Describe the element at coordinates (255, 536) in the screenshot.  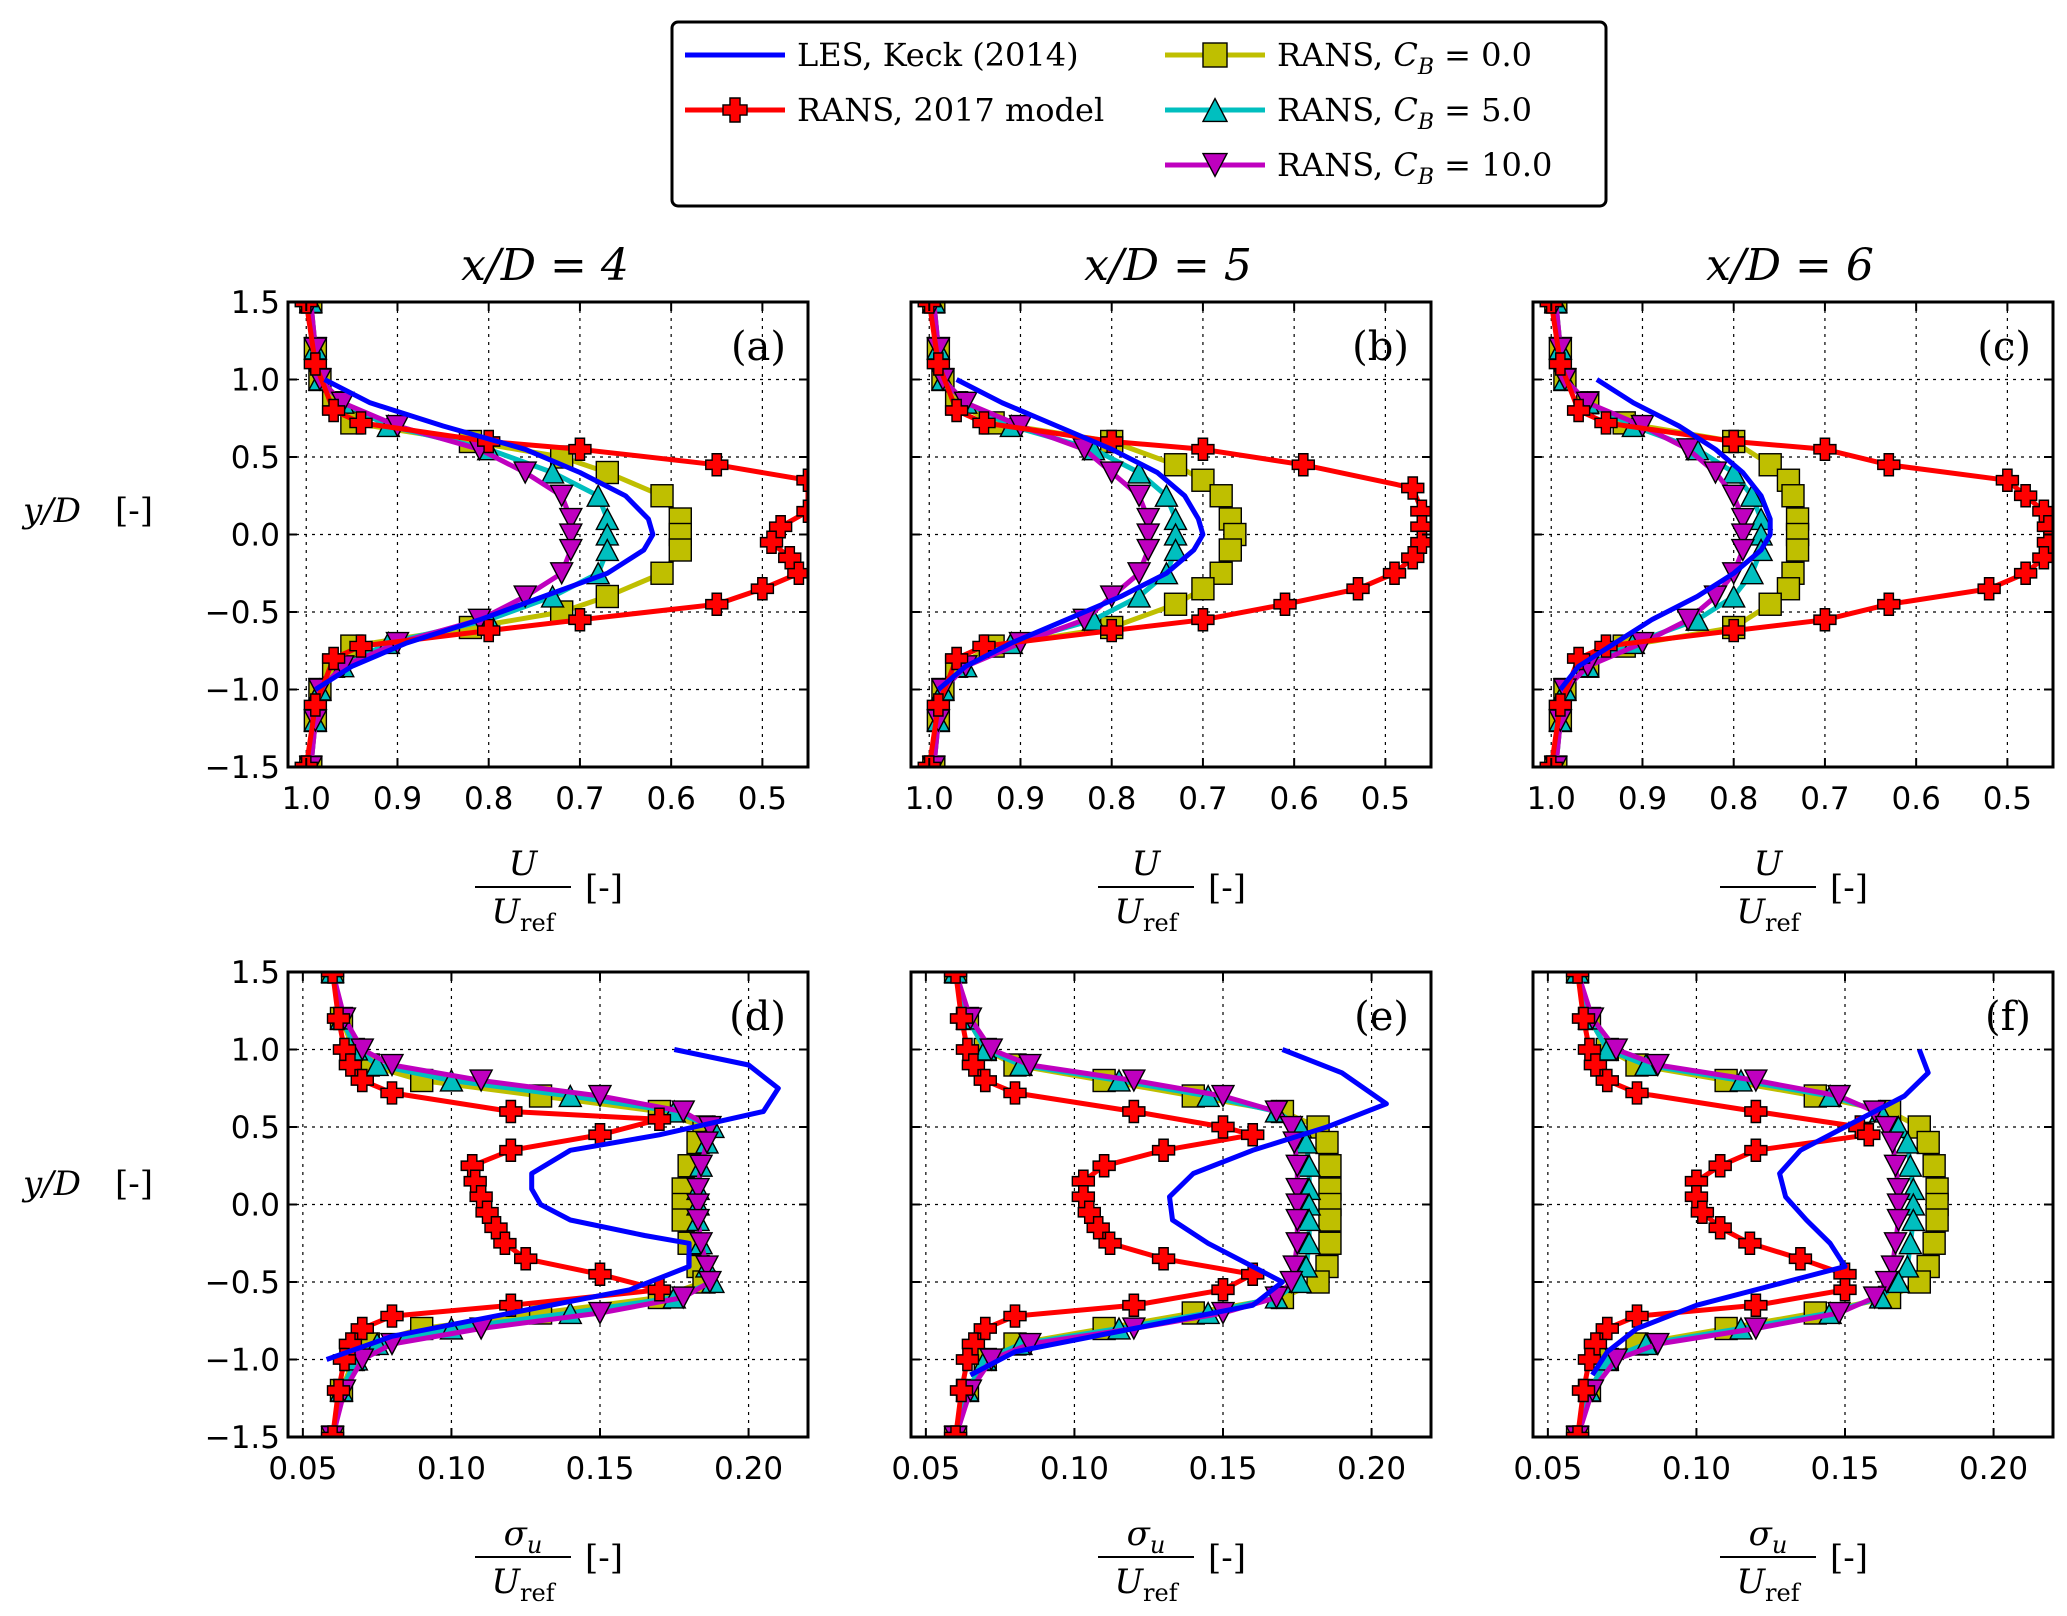
I see `y-tick-label: 0.0` at that location.